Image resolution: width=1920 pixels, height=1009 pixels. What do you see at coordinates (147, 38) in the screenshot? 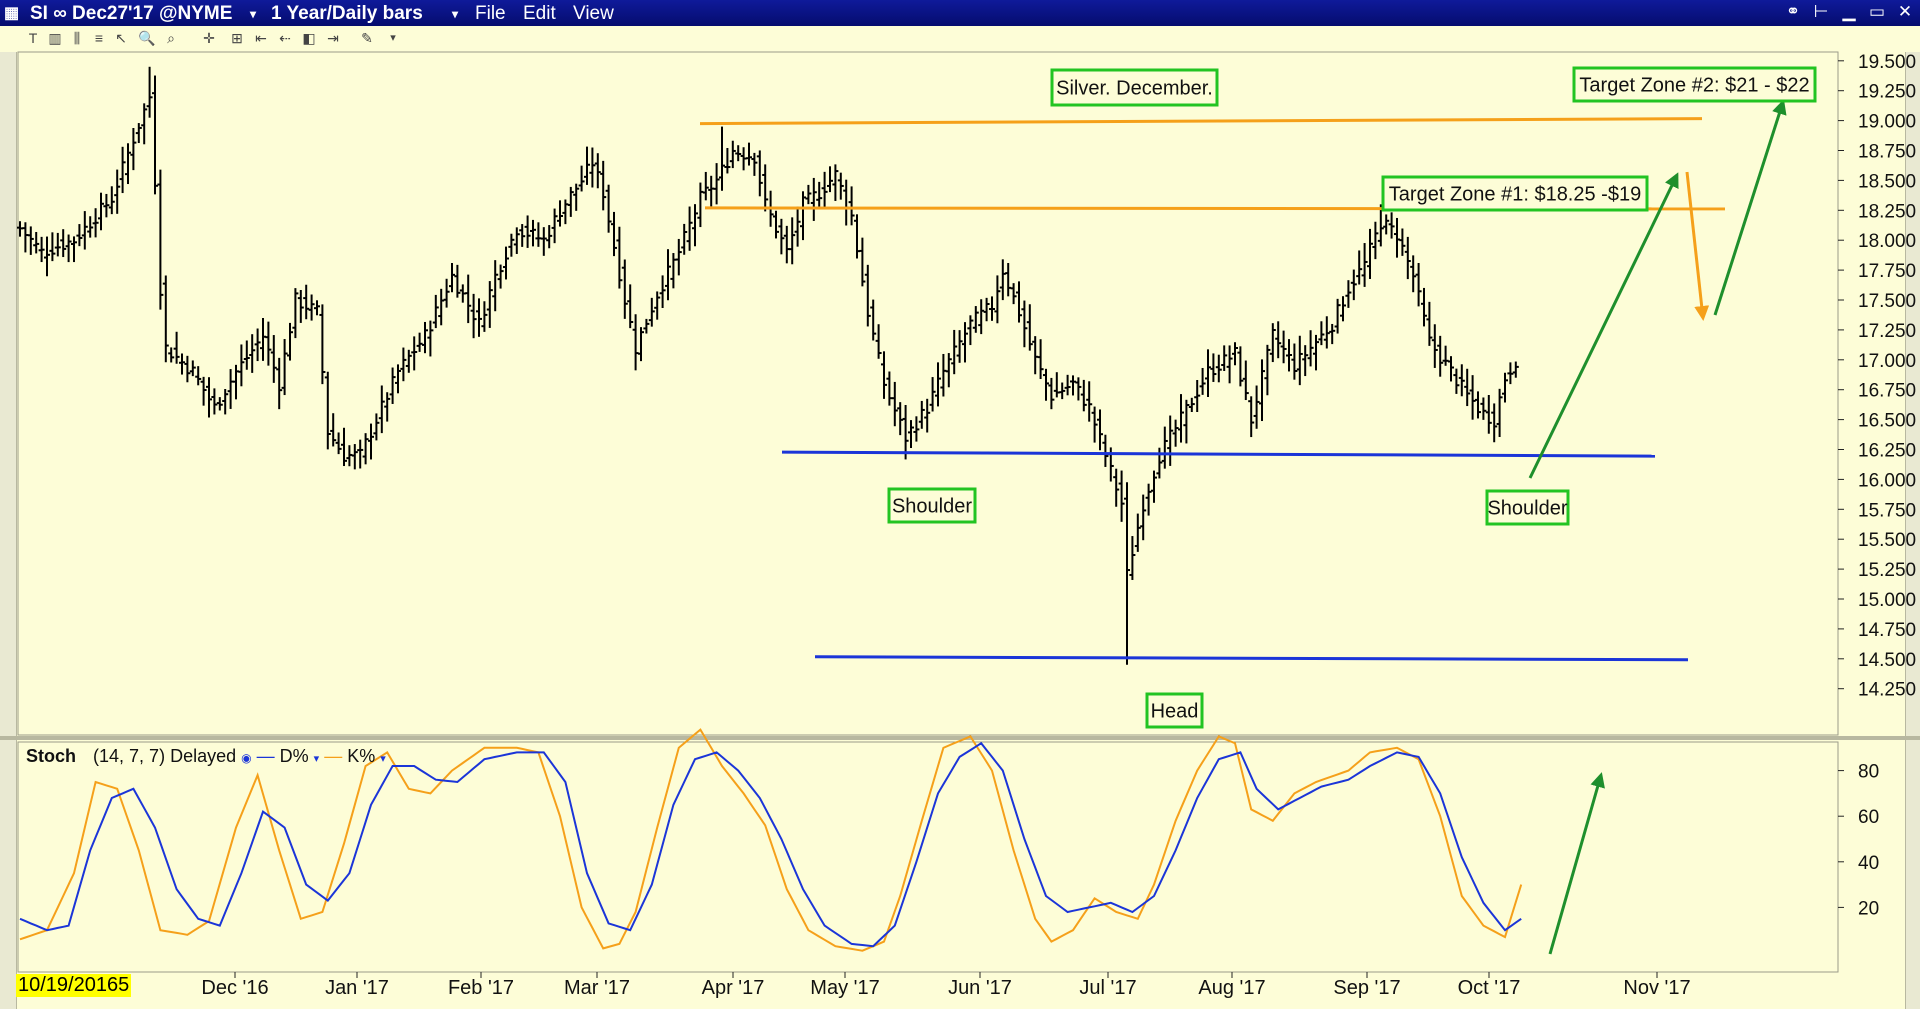
I see `zoom-in-icon: 🔍` at bounding box center [147, 38].